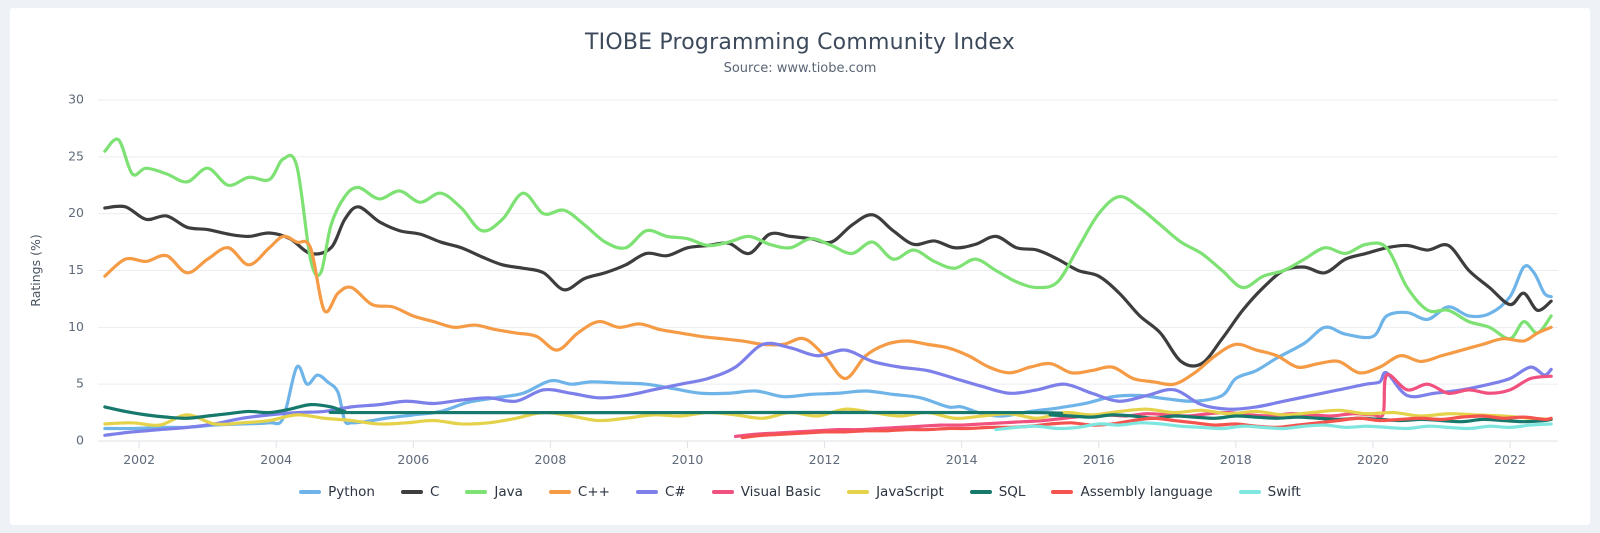 The image size is (1600, 533). I want to click on legend-item-visual-basic: Visual Basic, so click(766, 492).